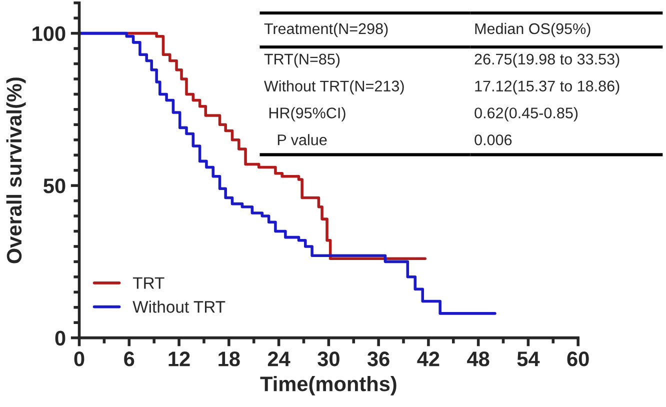  What do you see at coordinates (334, 87) in the screenshot?
I see `annotation: Without TRT(N=213)` at bounding box center [334, 87].